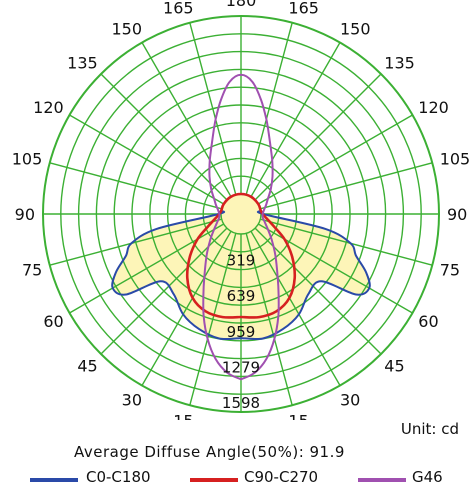 The width and height of the screenshot is (473, 494). What do you see at coordinates (183, 416) in the screenshot?
I see `angle-label-left-15: 15` at bounding box center [183, 416].